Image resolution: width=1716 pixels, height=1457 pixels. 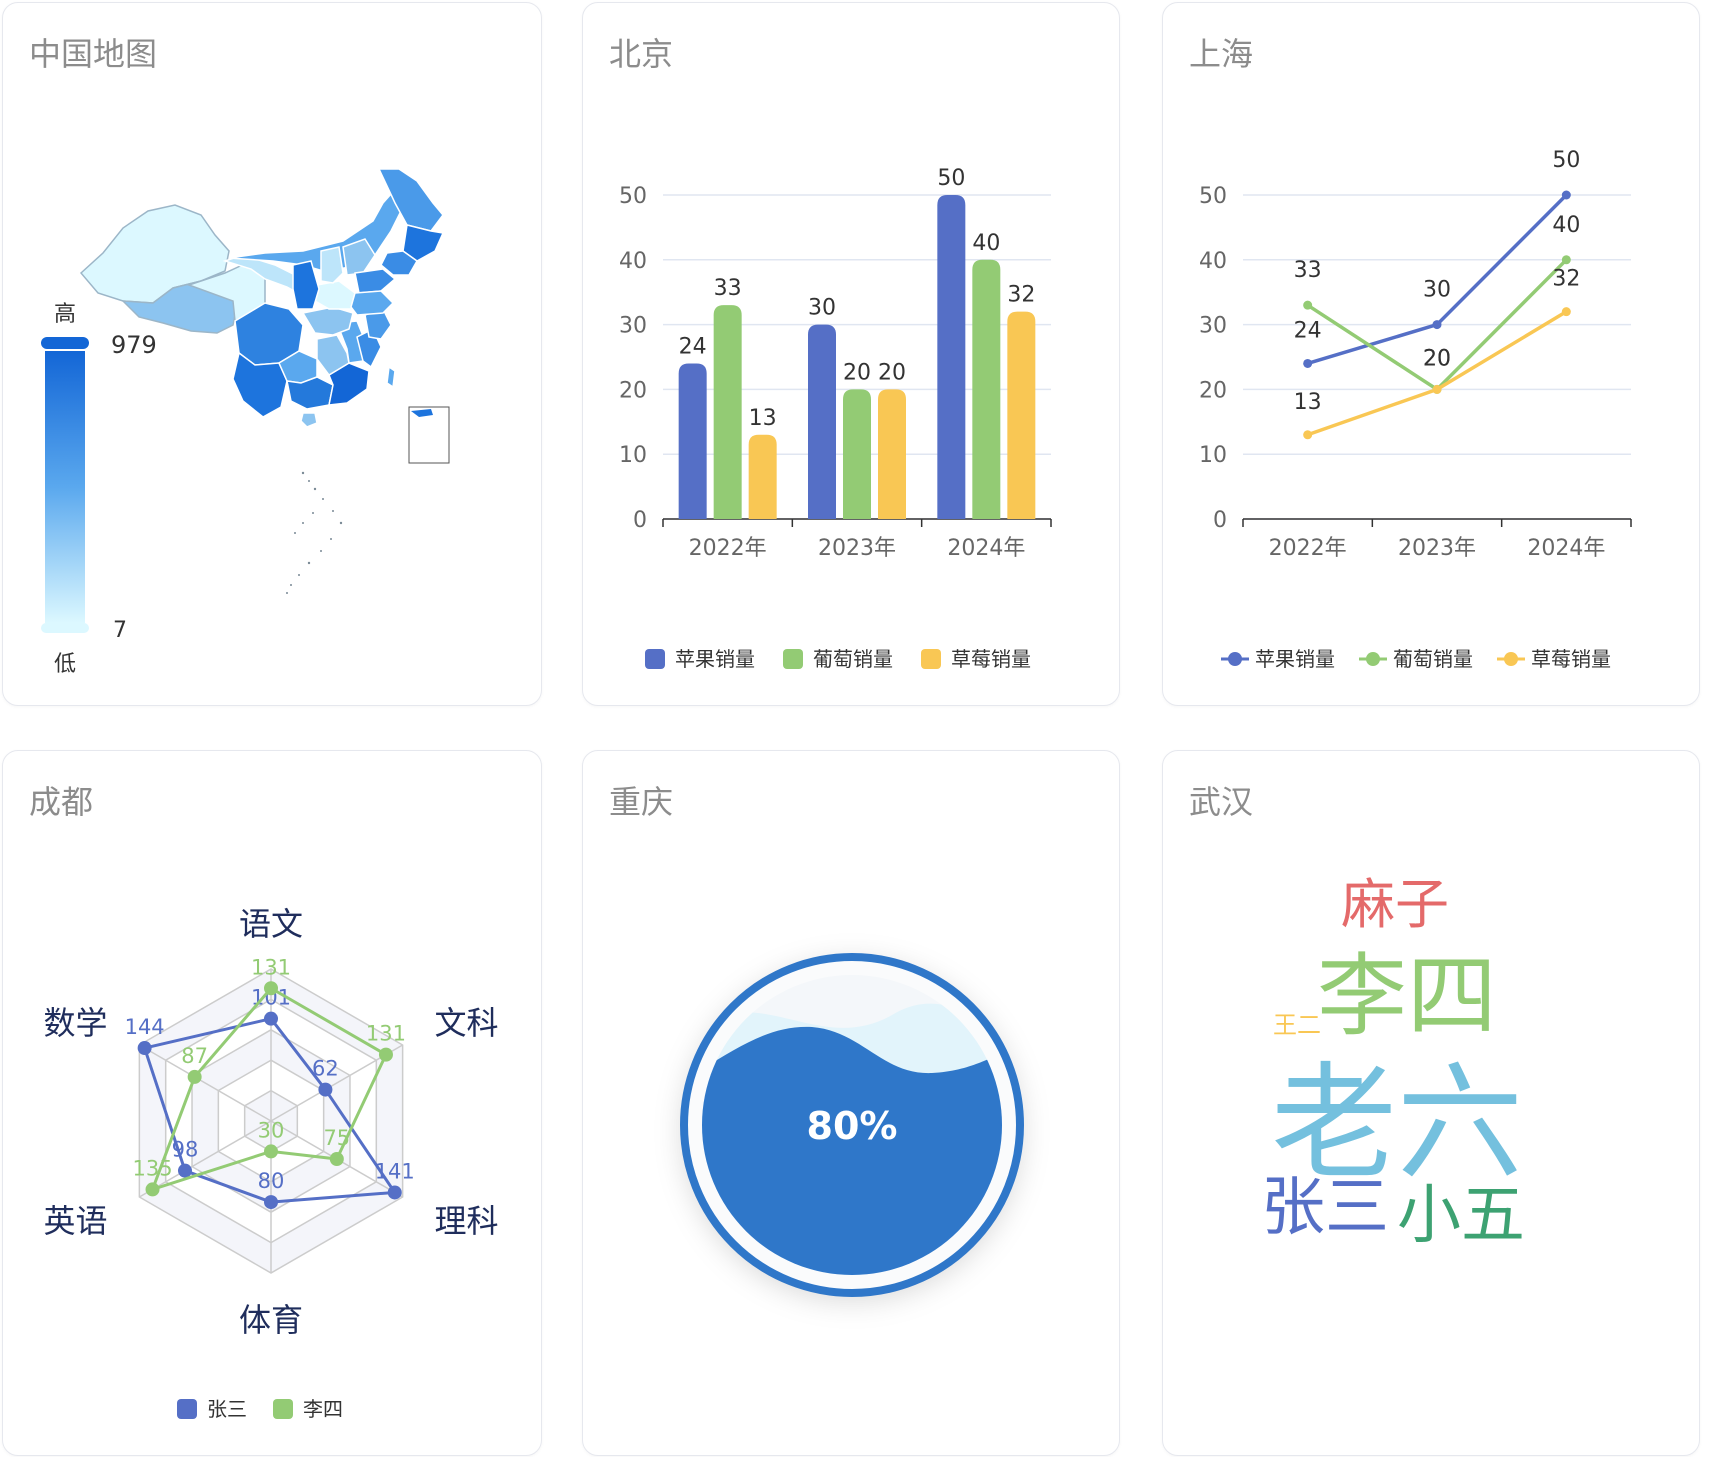 I want to click on legend-label: 葡萄销量, so click(x=853, y=659).